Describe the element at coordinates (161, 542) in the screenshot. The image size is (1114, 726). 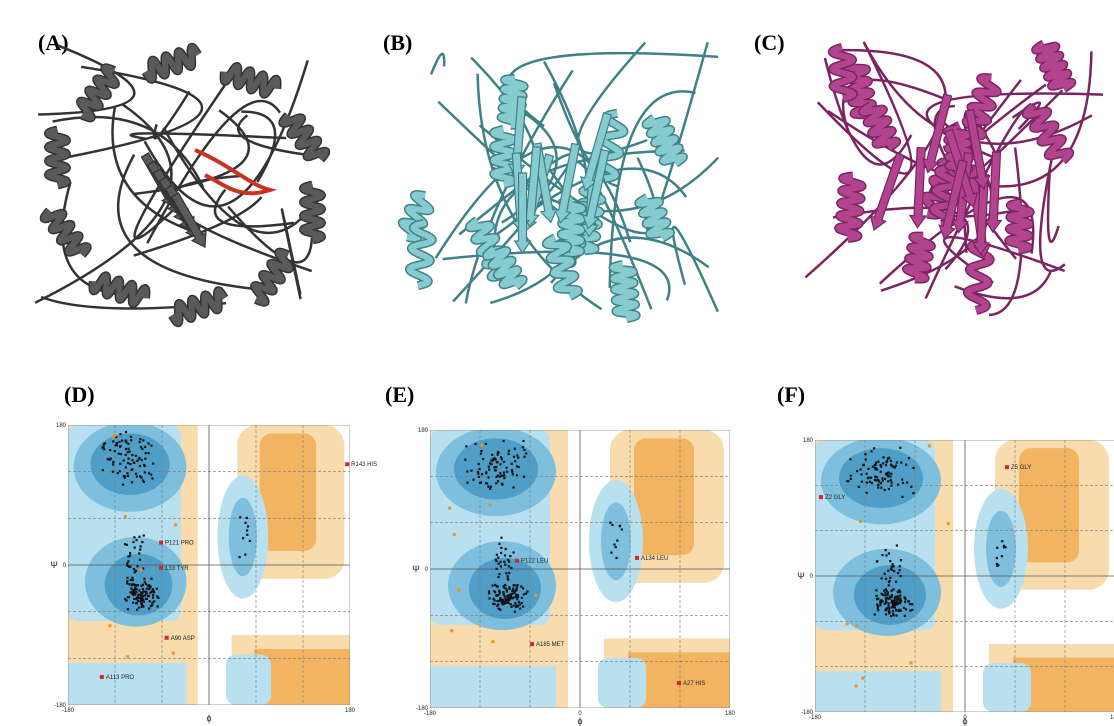
I see `outlier-marker` at that location.